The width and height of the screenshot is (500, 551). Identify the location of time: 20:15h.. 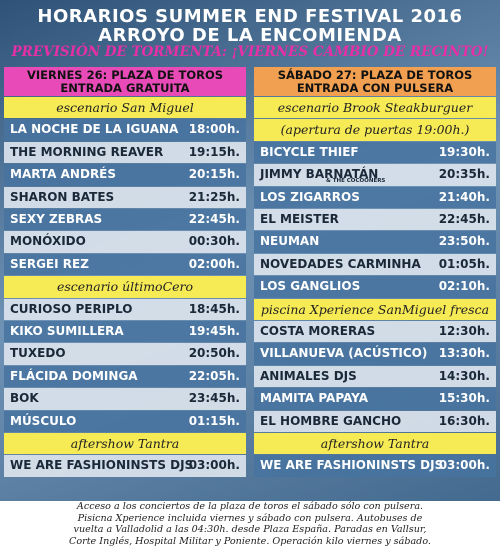
(214, 174).